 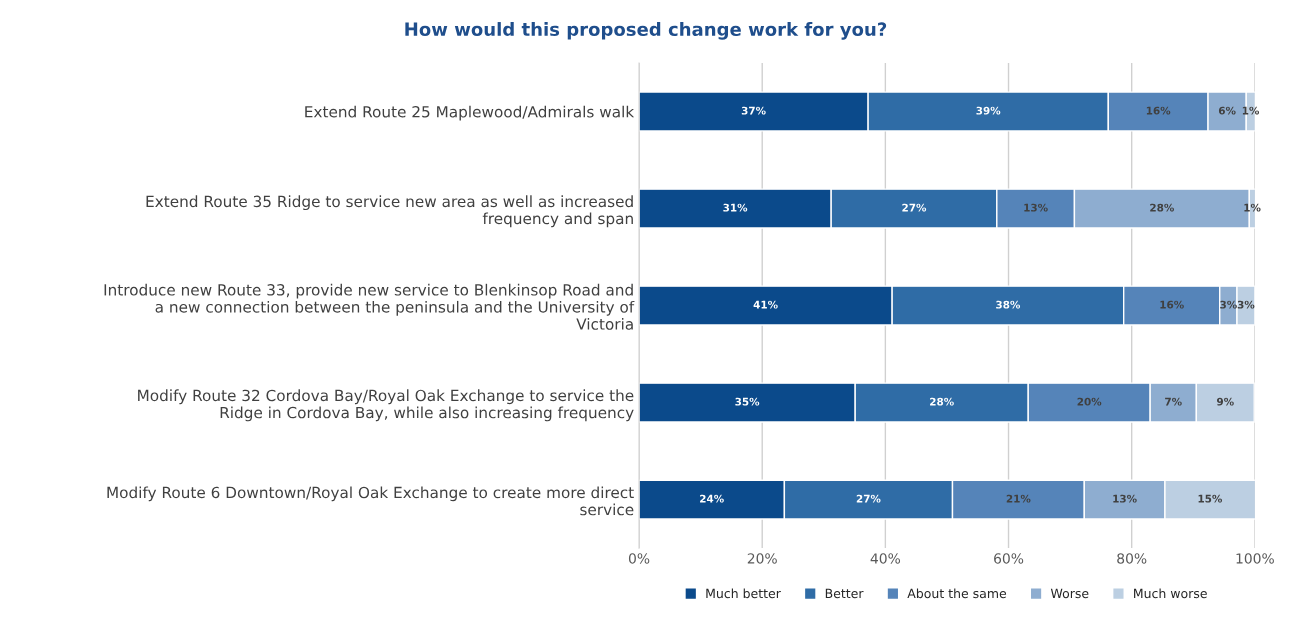 I want to click on y-tick-label: Introduce new Route 33, provide new service to Blenkinsop Road and a new connection between the peninsula and the University of Victoria, so click(x=369, y=306).